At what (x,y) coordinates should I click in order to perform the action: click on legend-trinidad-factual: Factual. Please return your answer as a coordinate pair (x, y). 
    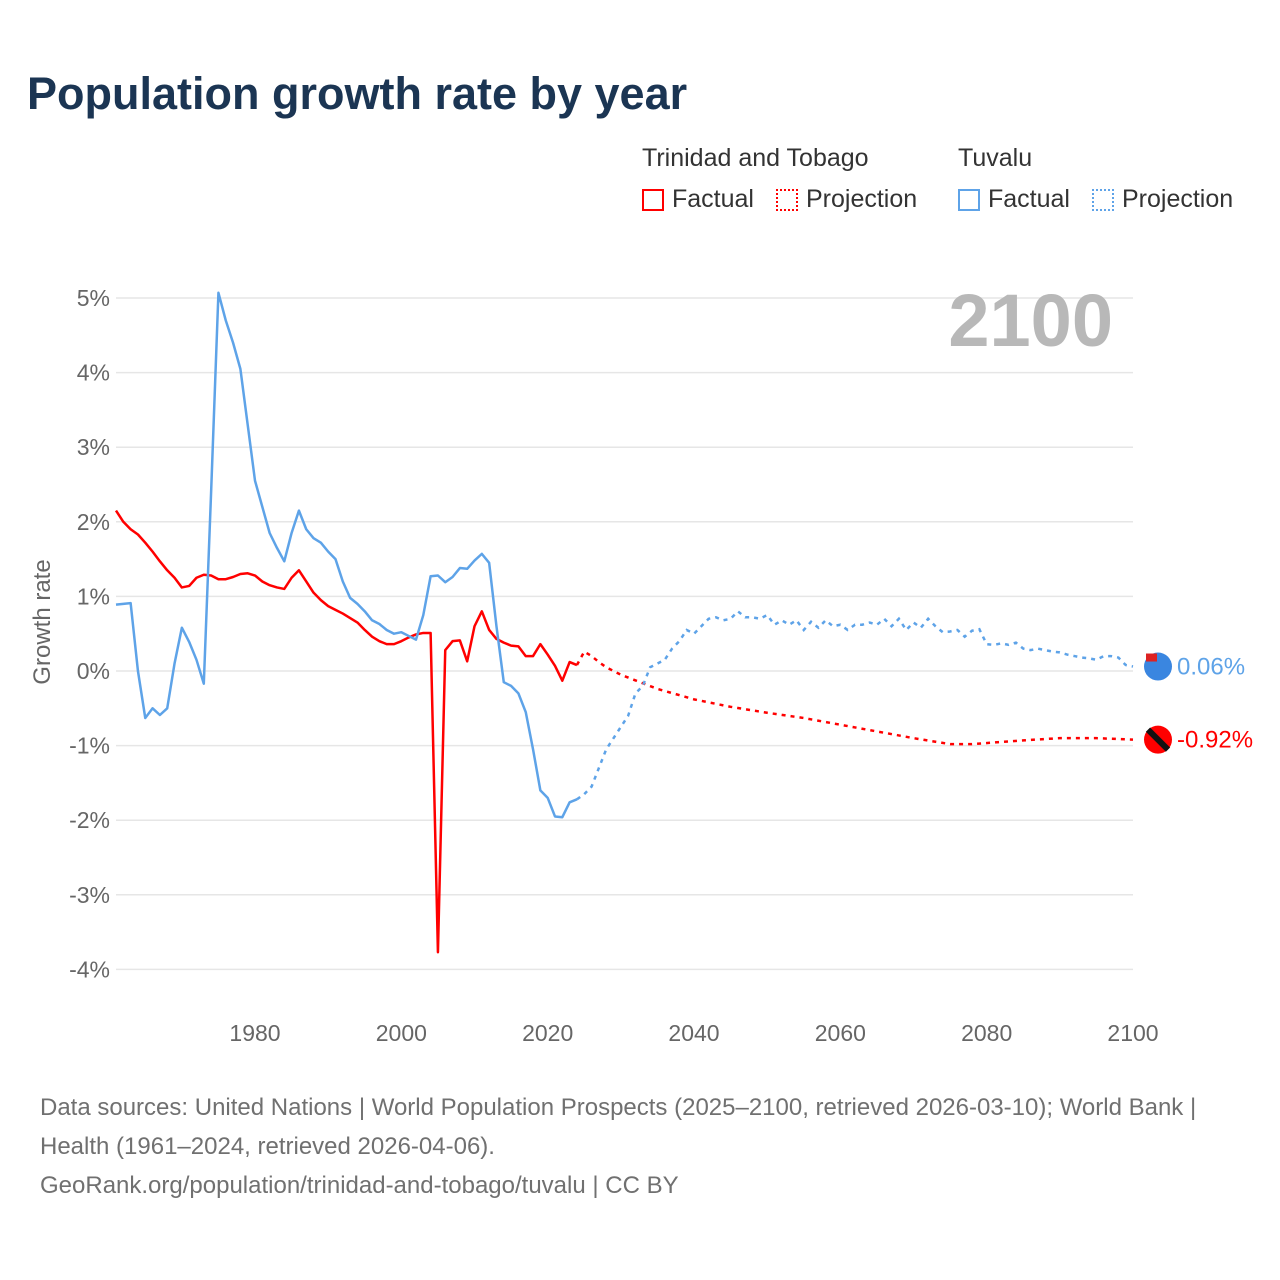
    Looking at the image, I should click on (698, 199).